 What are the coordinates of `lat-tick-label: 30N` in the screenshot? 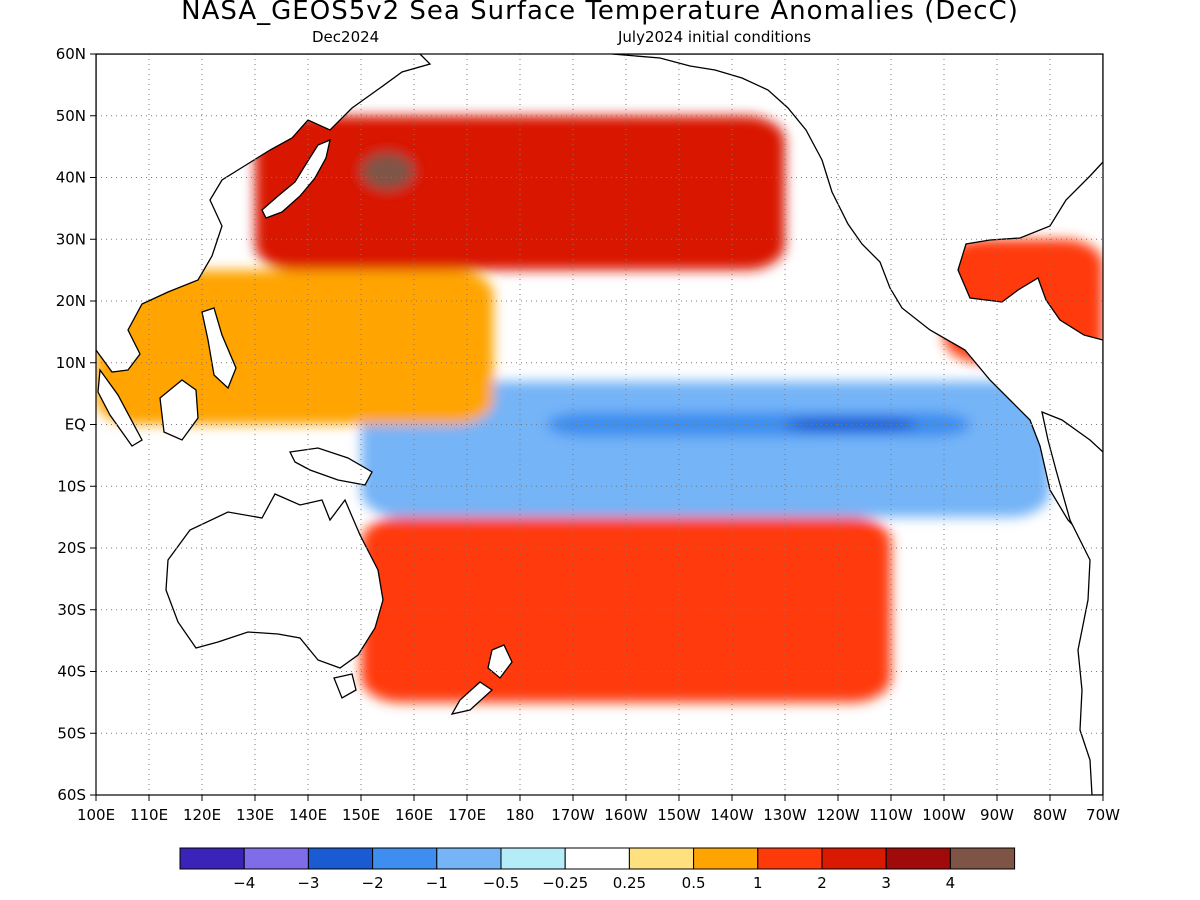 It's located at (71, 239).